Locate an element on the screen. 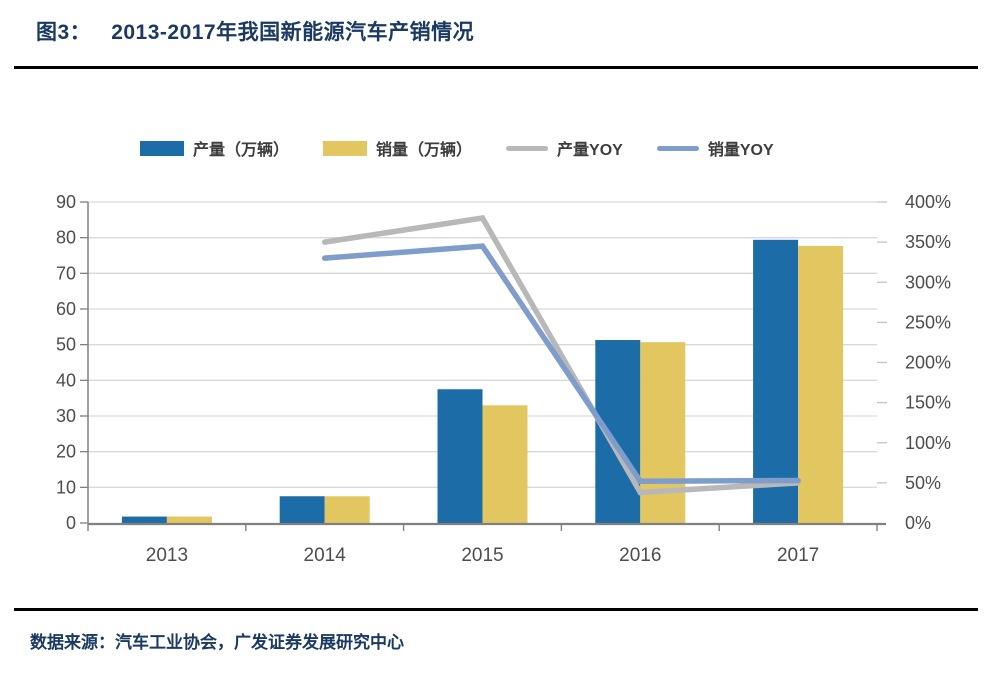 The image size is (992, 674). legend-item-sales-bar: 销量（万辆） is located at coordinates (397, 148).